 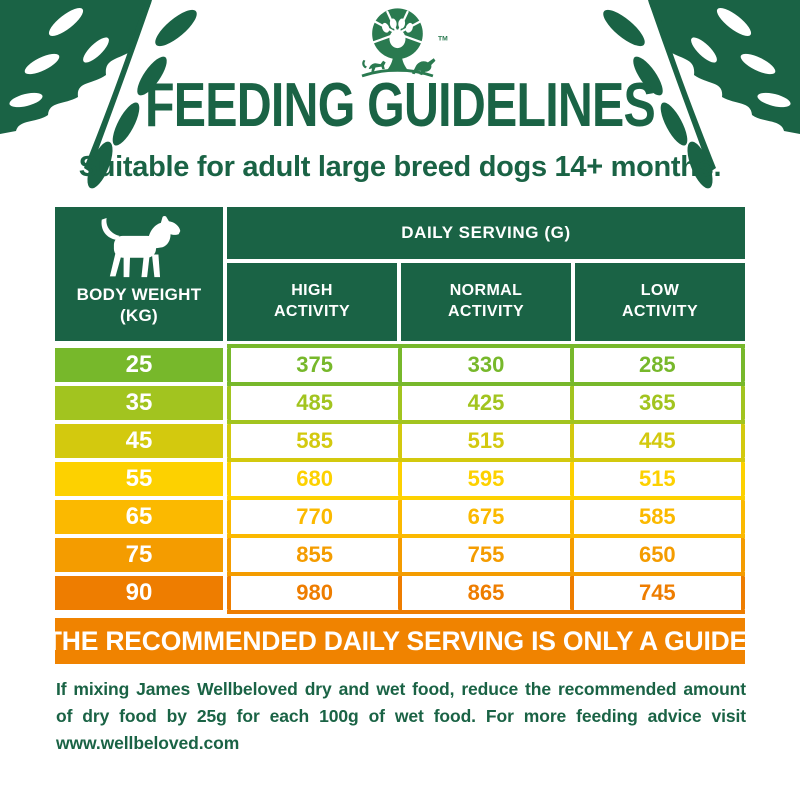 I want to click on serving-cell-high: 855, so click(x=313, y=555).